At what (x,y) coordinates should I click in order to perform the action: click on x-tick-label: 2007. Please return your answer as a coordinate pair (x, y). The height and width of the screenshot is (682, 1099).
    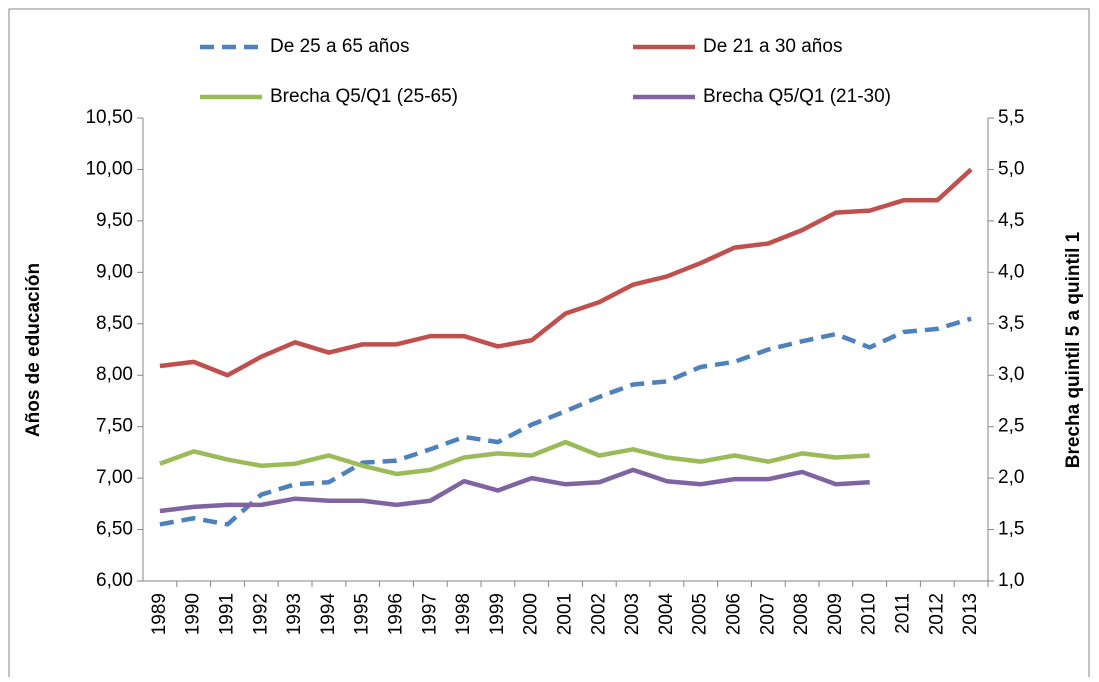
    Looking at the image, I should click on (767, 614).